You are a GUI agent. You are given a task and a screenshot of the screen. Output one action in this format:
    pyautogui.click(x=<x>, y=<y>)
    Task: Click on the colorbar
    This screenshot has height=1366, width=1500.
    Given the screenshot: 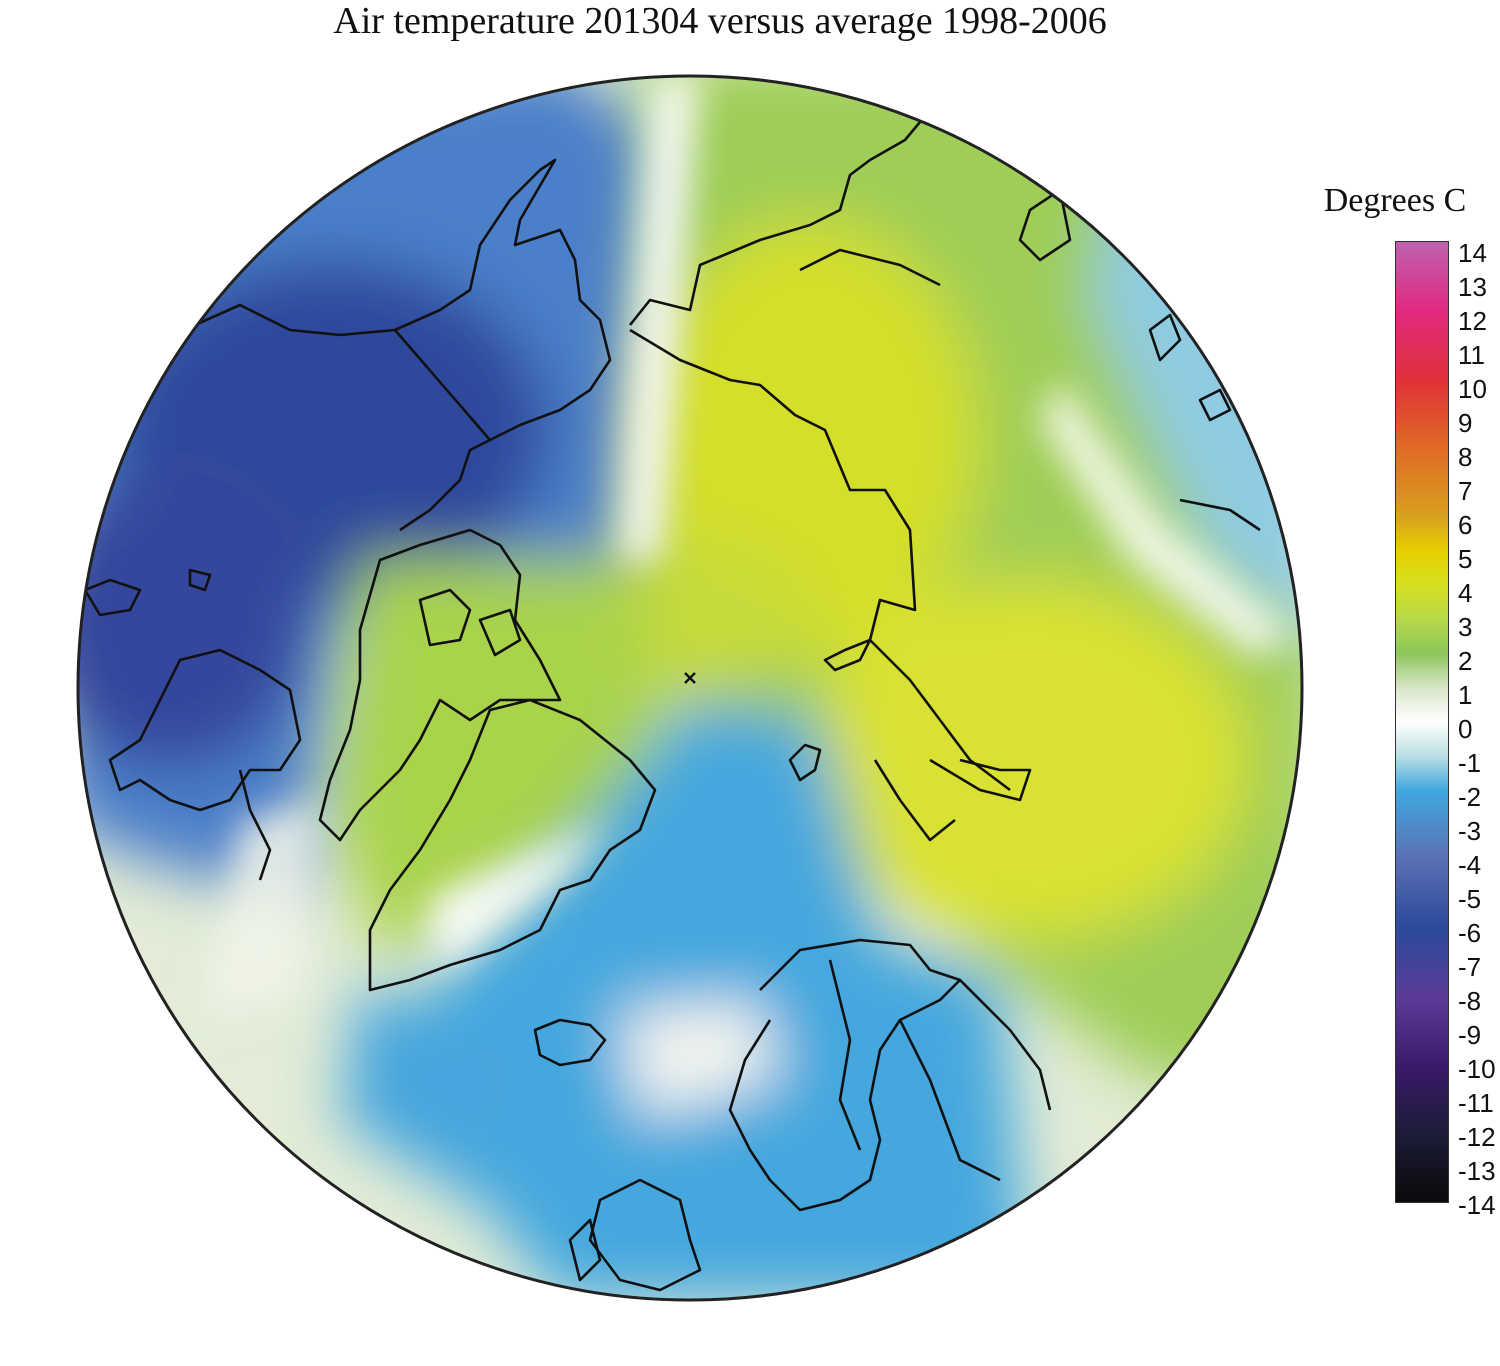 What is the action you would take?
    pyautogui.click(x=1422, y=722)
    